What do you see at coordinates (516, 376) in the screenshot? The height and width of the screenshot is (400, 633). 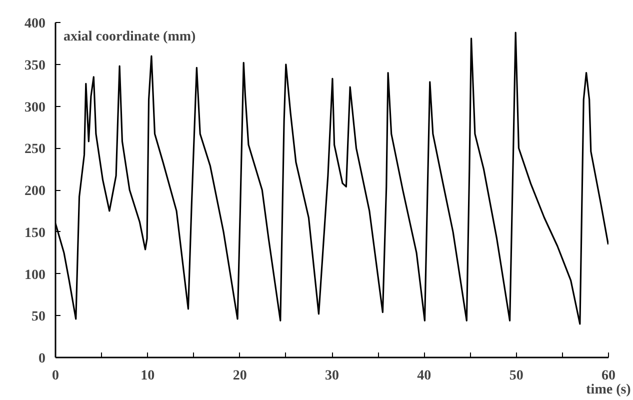 I see `x-tick-label: 50` at bounding box center [516, 376].